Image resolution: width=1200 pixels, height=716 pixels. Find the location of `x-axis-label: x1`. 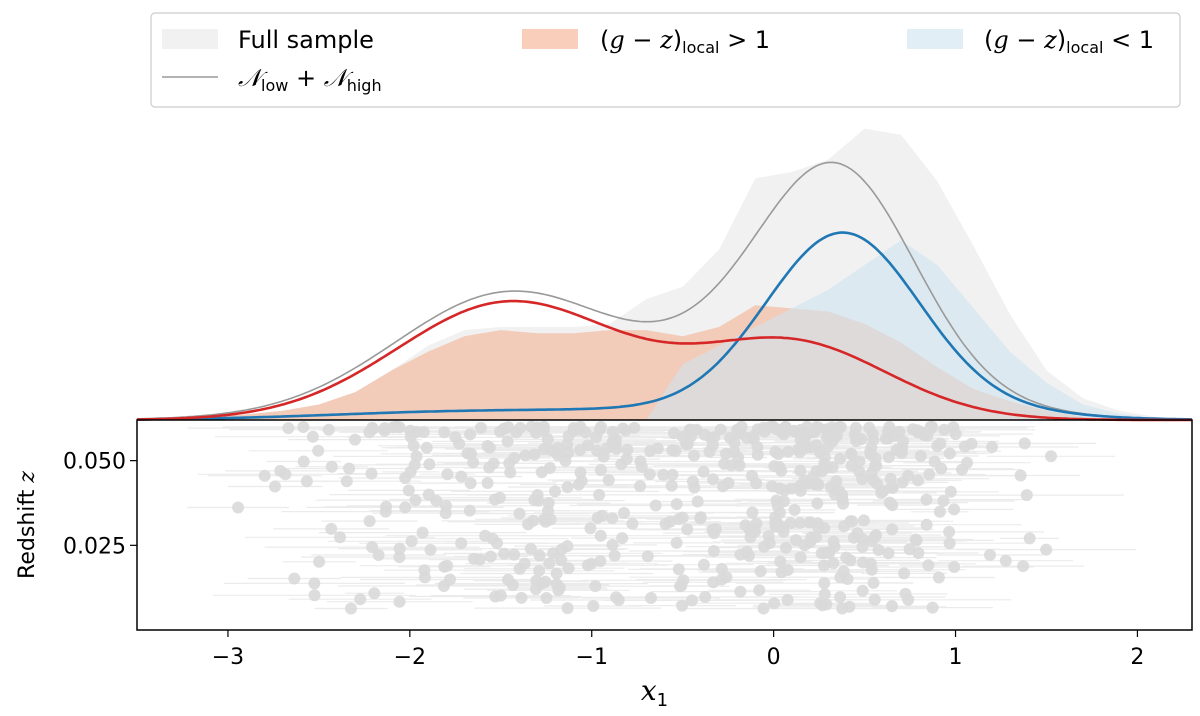

x-axis-label: x1 is located at coordinates (654, 692).